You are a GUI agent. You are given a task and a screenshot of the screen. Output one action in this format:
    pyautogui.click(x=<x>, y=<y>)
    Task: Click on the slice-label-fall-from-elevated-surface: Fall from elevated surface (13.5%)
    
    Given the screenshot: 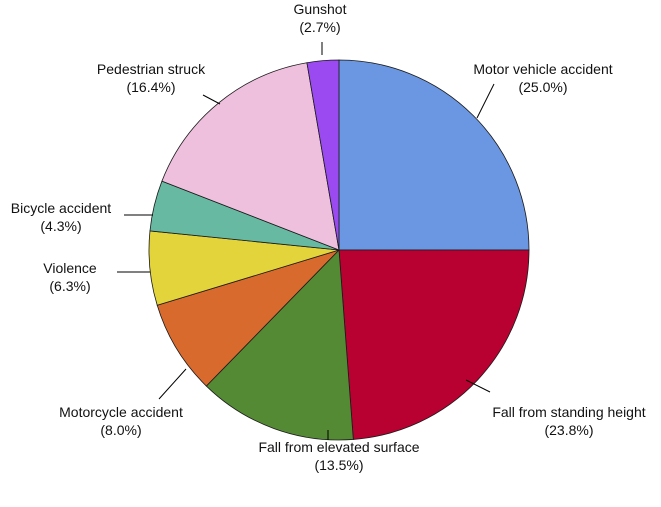 What is the action you would take?
    pyautogui.click(x=338, y=456)
    